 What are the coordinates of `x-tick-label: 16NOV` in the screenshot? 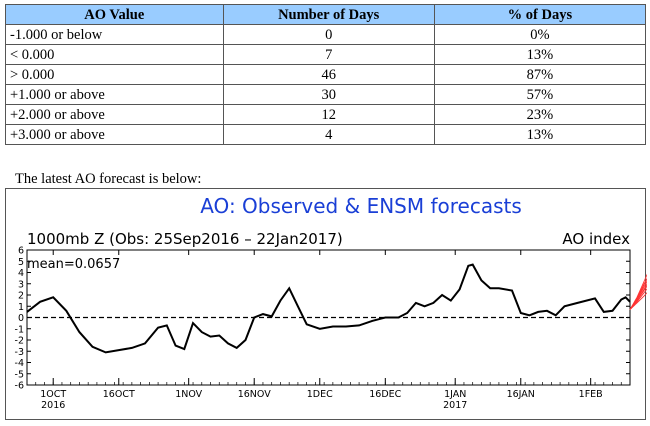 It's located at (255, 394).